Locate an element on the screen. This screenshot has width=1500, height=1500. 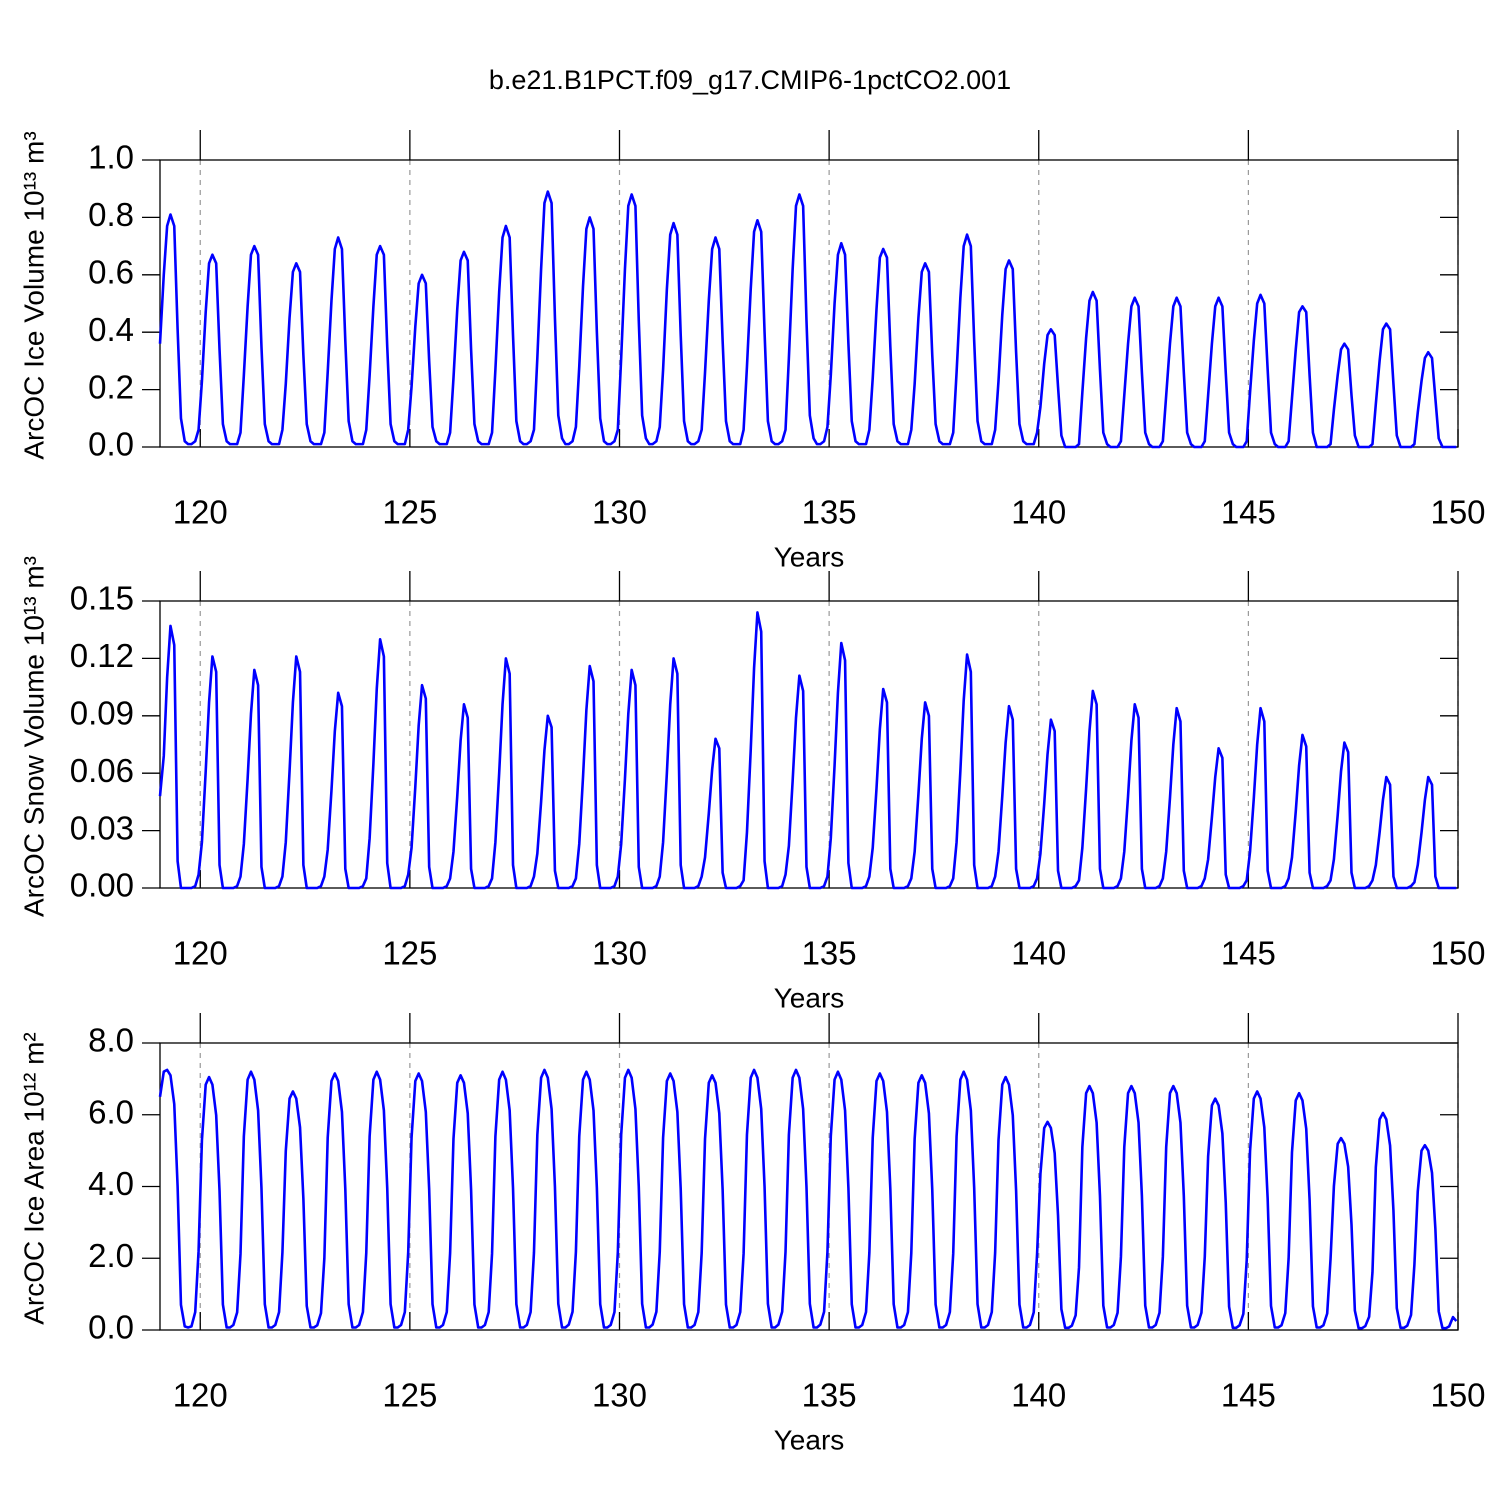
y-tick-label: 0.03 is located at coordinates (102, 827).